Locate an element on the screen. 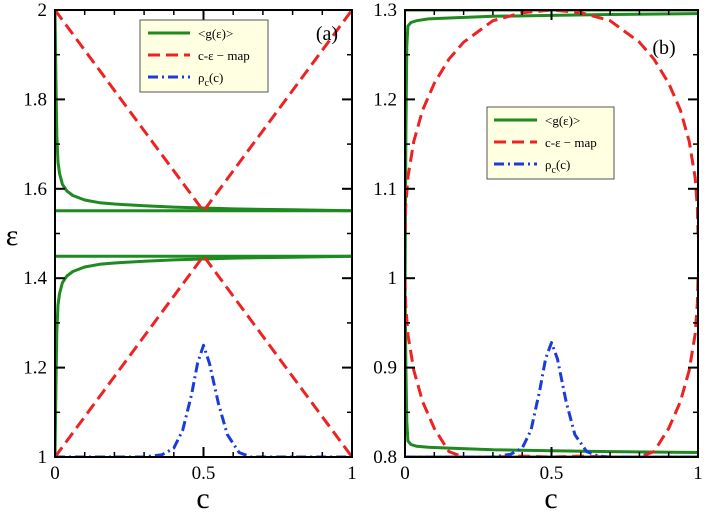 The width and height of the screenshot is (708, 516). panel-b-legend-label-rho: ρc(c) is located at coordinates (557, 166).